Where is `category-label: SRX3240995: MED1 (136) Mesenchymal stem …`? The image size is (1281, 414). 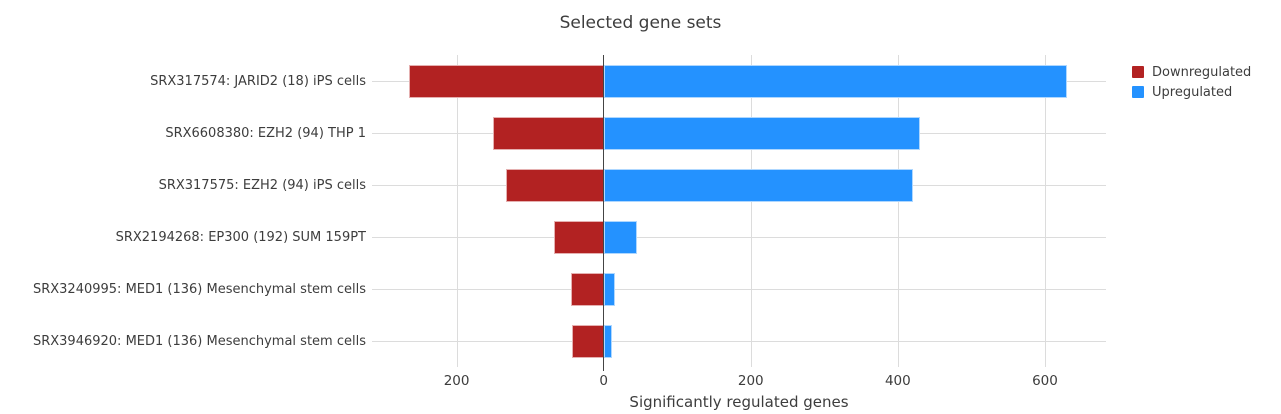 category-label: SRX3240995: MED1 (136) Mesenchymal stem … is located at coordinates (199, 289).